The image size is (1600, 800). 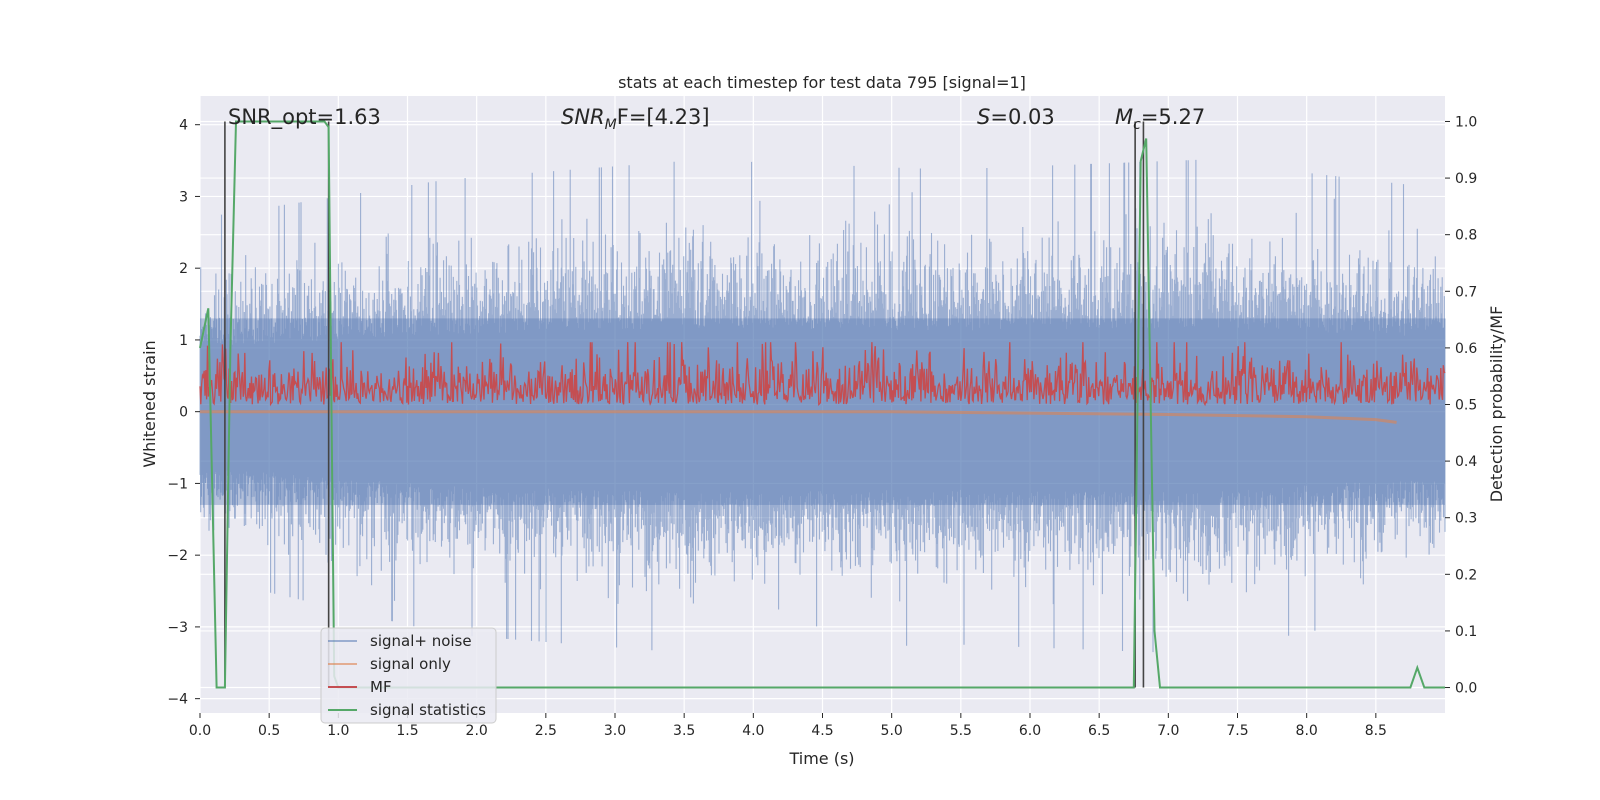 I want to click on annotation-snr-mf-base: SNR, so click(x=583, y=117).